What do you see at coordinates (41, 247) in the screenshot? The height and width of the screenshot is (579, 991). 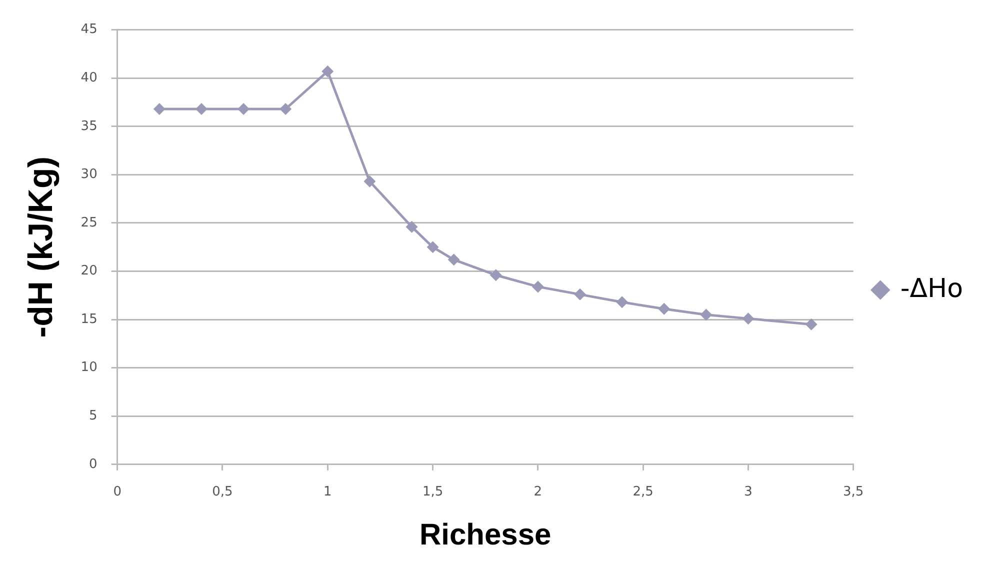 I see `y-axis-title: -dH (kJ/Kg)` at bounding box center [41, 247].